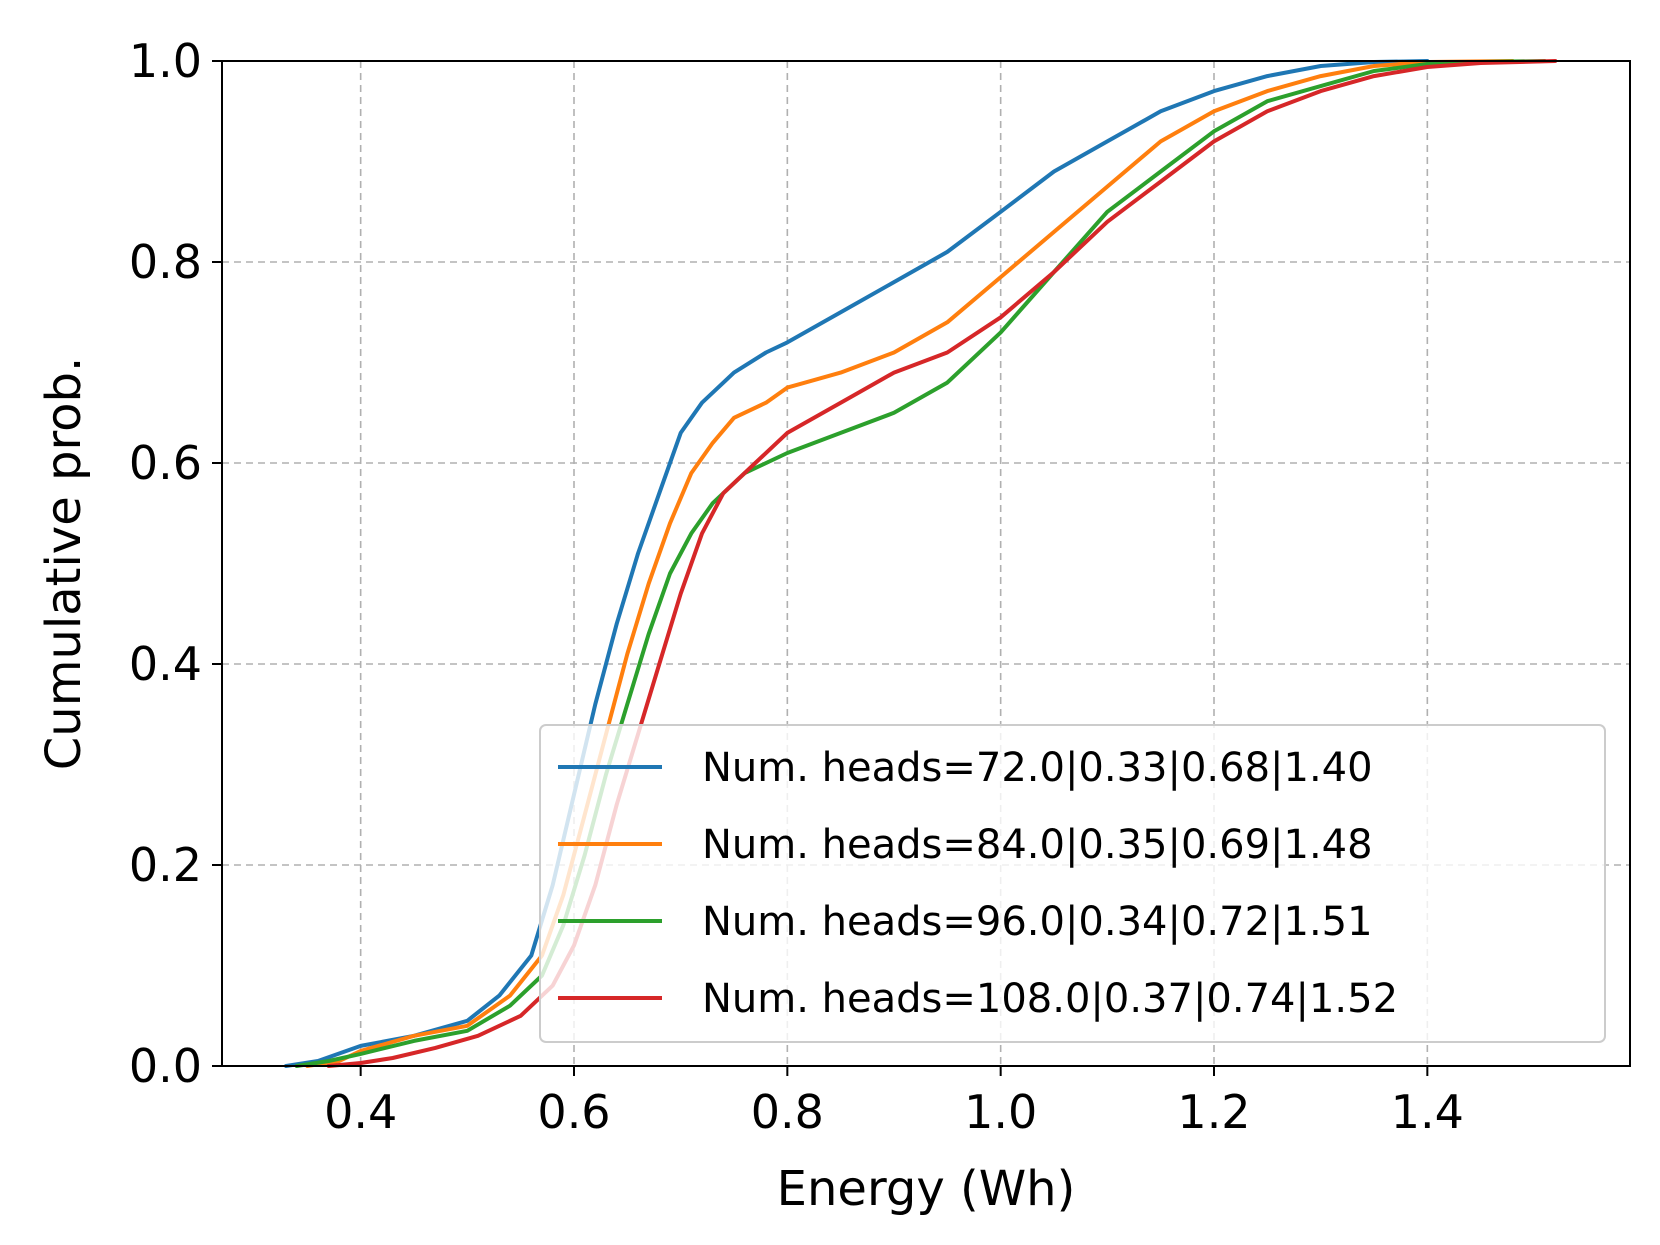  What do you see at coordinates (360, 1112) in the screenshot?
I see `x-tick-label: 0.4` at bounding box center [360, 1112].